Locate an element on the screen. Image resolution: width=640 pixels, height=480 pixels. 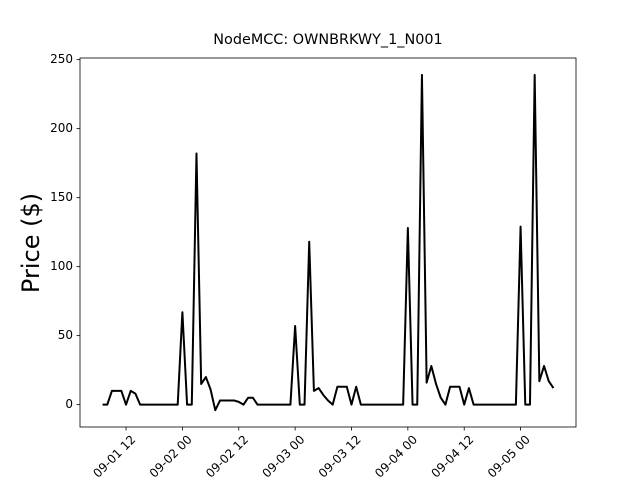
y-tick-label: 150 is located at coordinates (61, 197).